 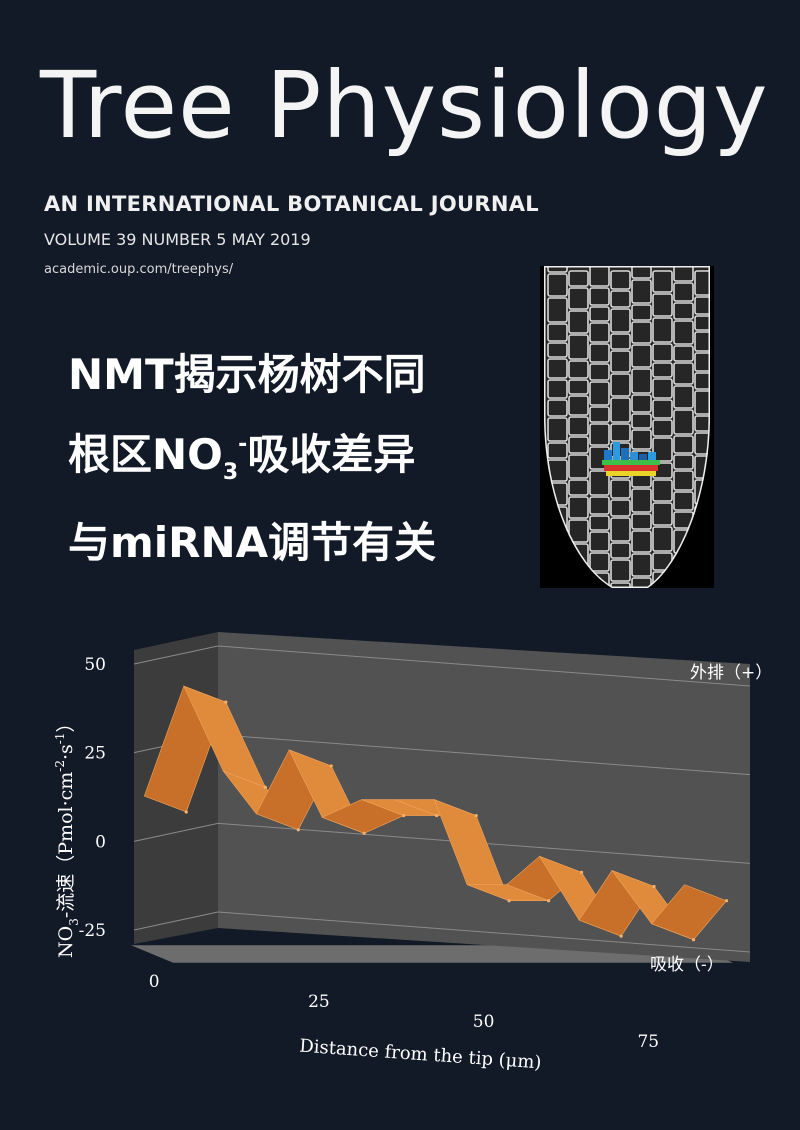 What do you see at coordinates (100, 842) in the screenshot?
I see `y-tick-label: 0` at bounding box center [100, 842].